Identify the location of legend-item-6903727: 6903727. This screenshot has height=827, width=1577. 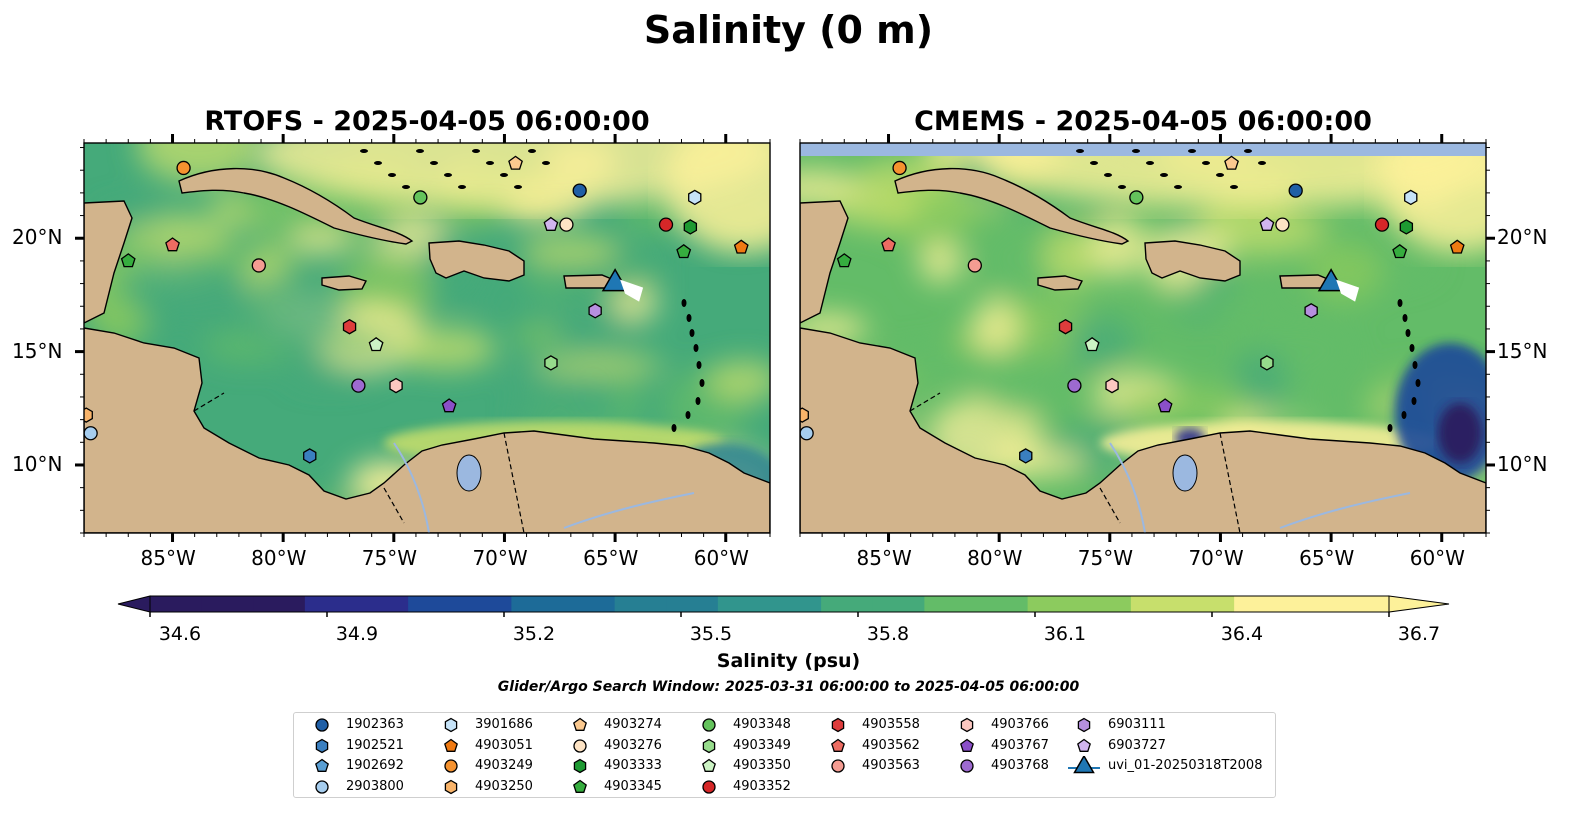
(1126, 746).